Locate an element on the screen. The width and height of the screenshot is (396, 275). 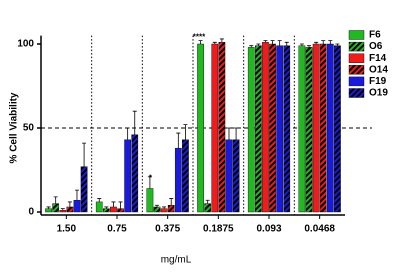
legend-label: O6 is located at coordinates (376, 46).